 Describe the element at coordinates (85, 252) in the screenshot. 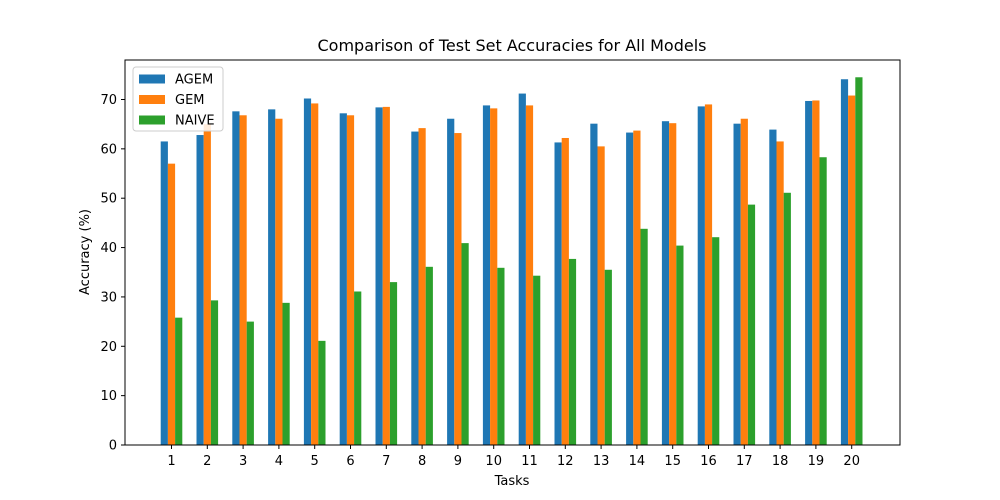

I see `y-axis-title: Accuracy (%)` at that location.